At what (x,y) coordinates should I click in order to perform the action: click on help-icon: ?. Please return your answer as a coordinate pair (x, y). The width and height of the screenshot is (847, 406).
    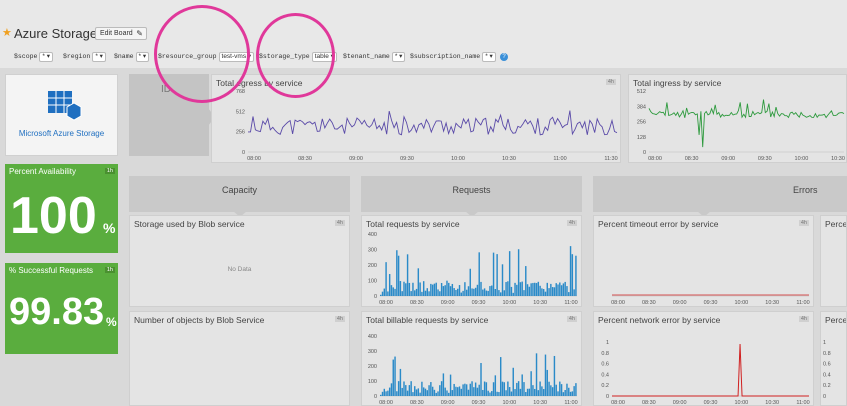
    Looking at the image, I should click on (504, 57).